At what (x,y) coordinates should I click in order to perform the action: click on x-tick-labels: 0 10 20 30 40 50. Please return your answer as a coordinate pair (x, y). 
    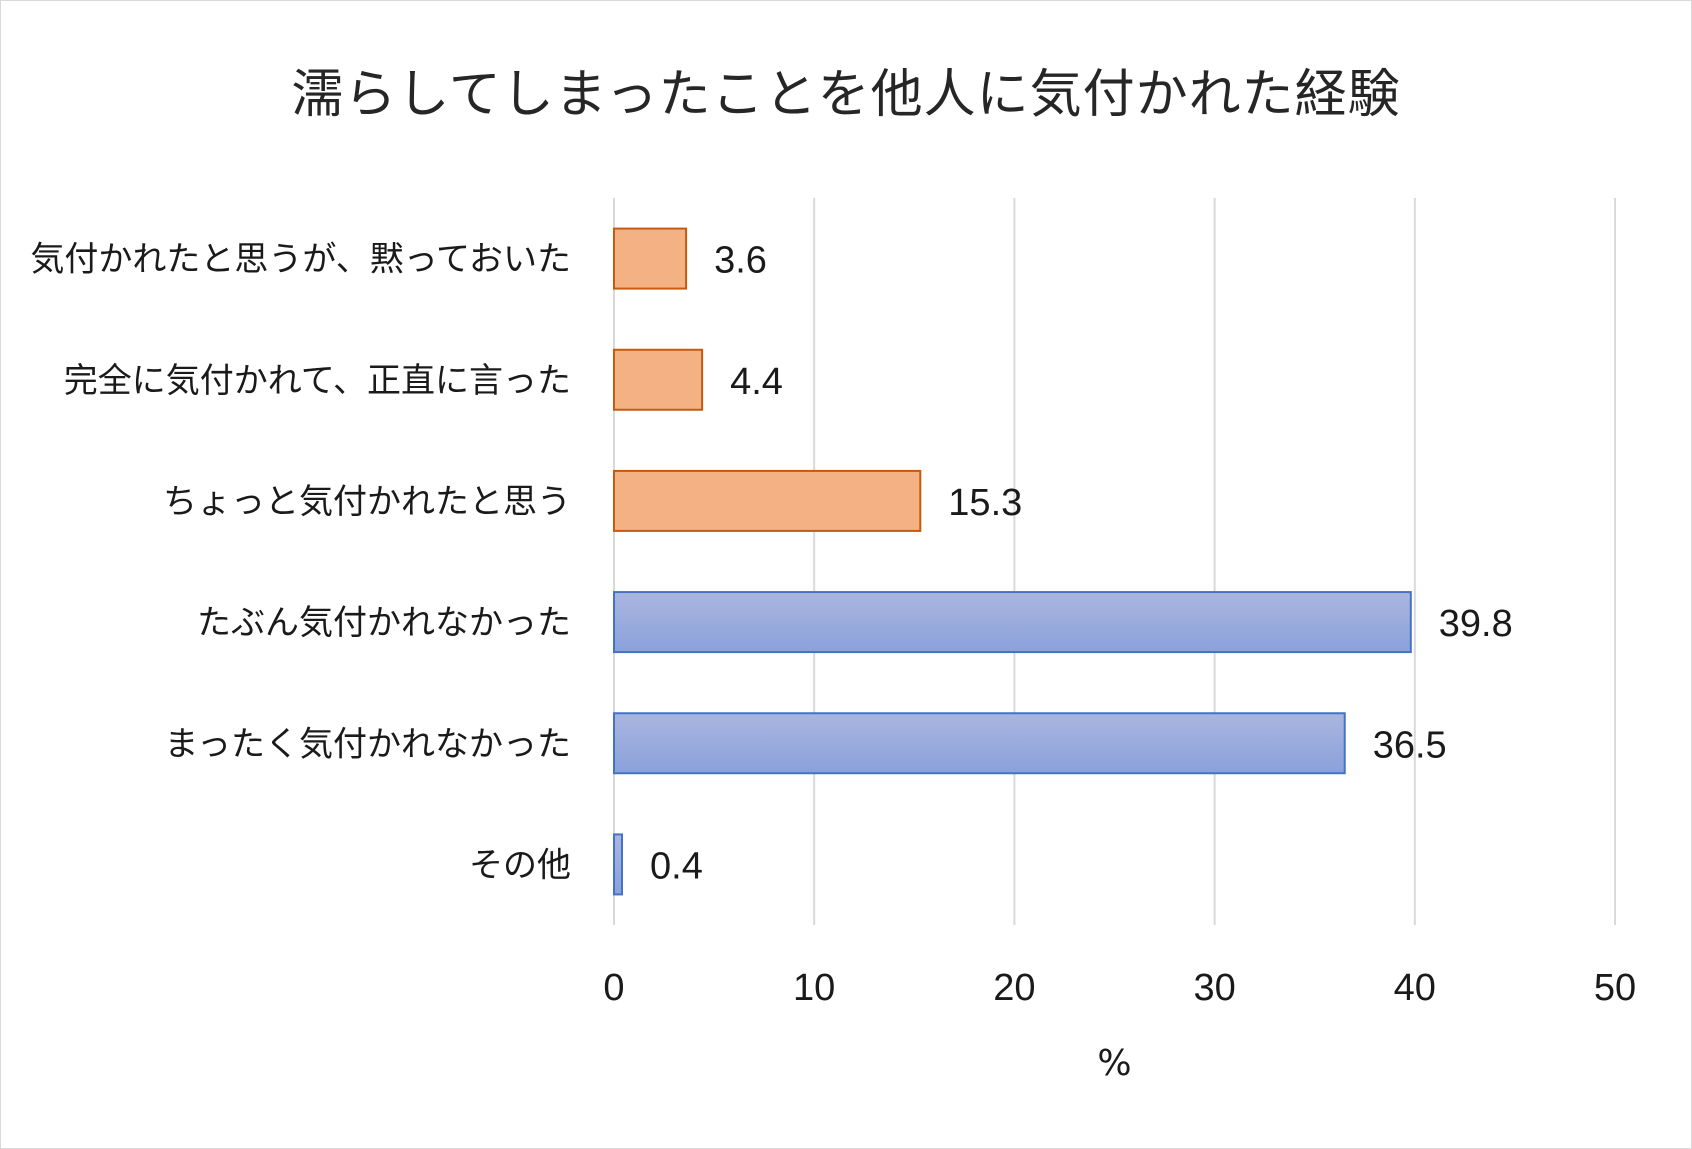
    Looking at the image, I should click on (1119, 988).